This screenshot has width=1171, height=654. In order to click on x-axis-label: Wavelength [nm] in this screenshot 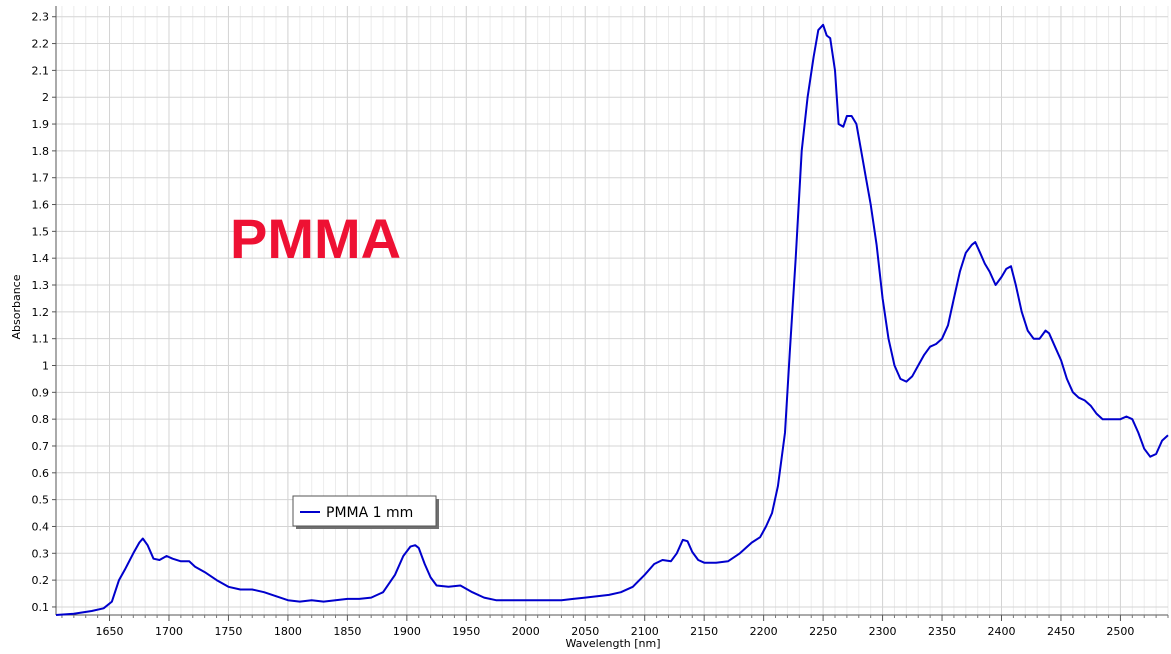, I will do `click(612, 643)`.